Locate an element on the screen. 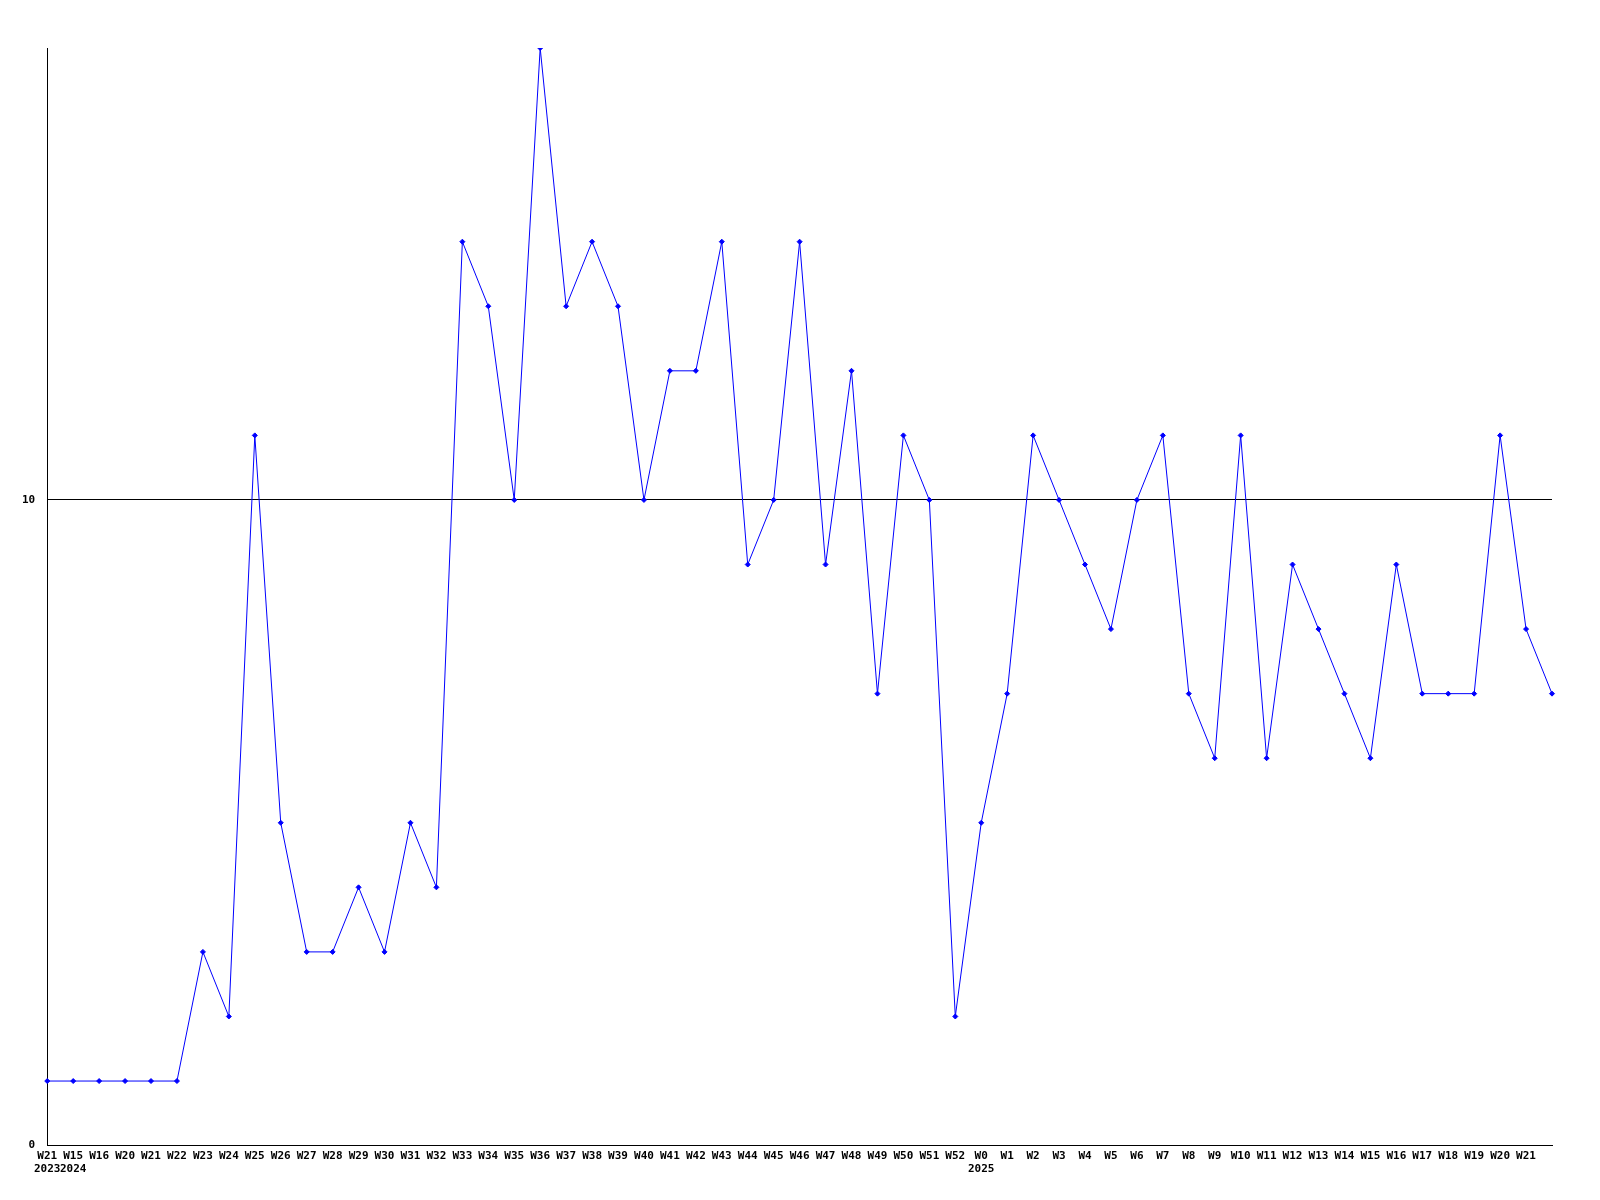 This screenshot has height=1200, width=1600. x-tick-label: W45 is located at coordinates (773, 1156).